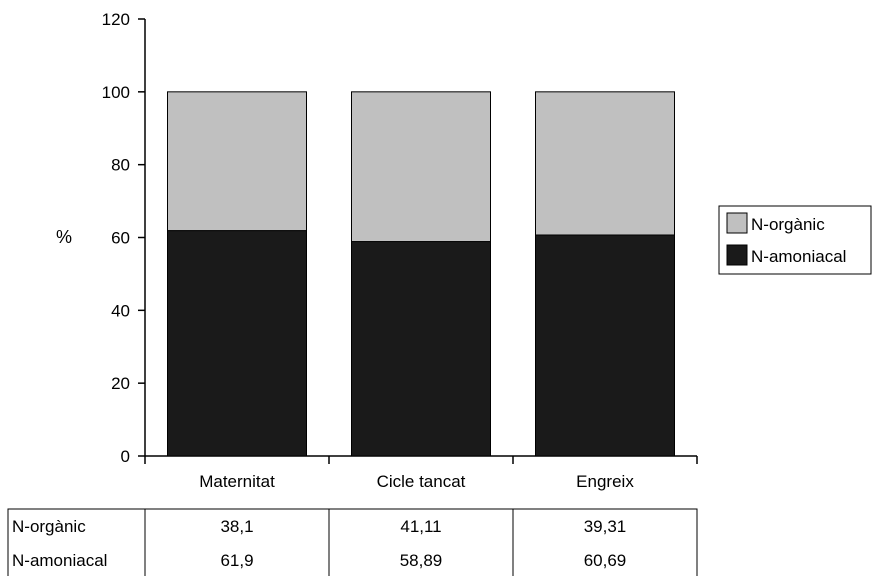 The width and height of the screenshot is (875, 576). What do you see at coordinates (120, 310) in the screenshot?
I see `y-tick-label: 40` at bounding box center [120, 310].